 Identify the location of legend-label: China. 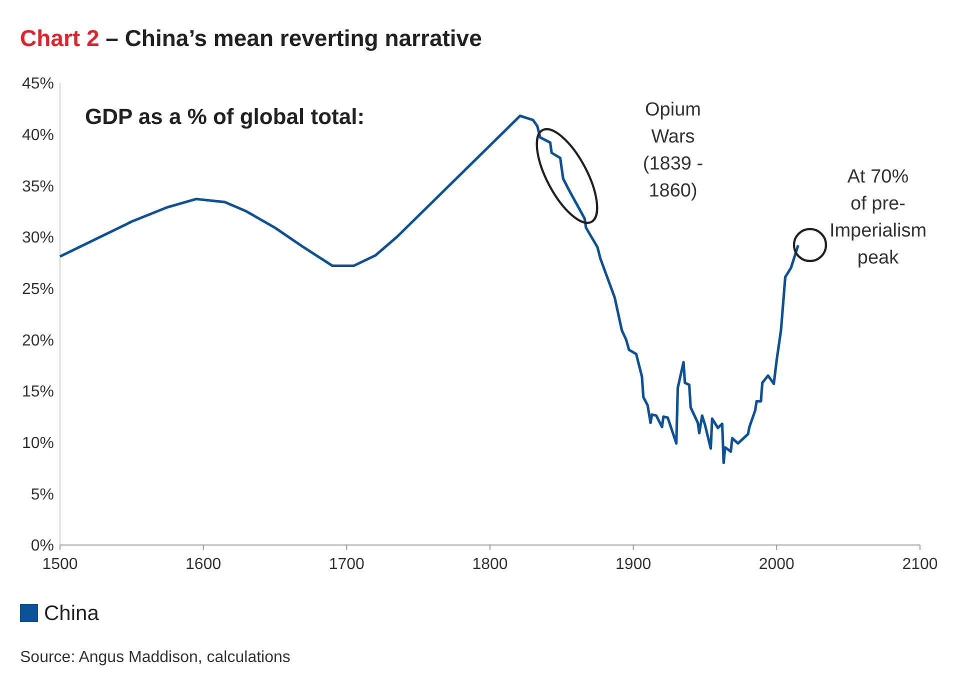
(72, 613).